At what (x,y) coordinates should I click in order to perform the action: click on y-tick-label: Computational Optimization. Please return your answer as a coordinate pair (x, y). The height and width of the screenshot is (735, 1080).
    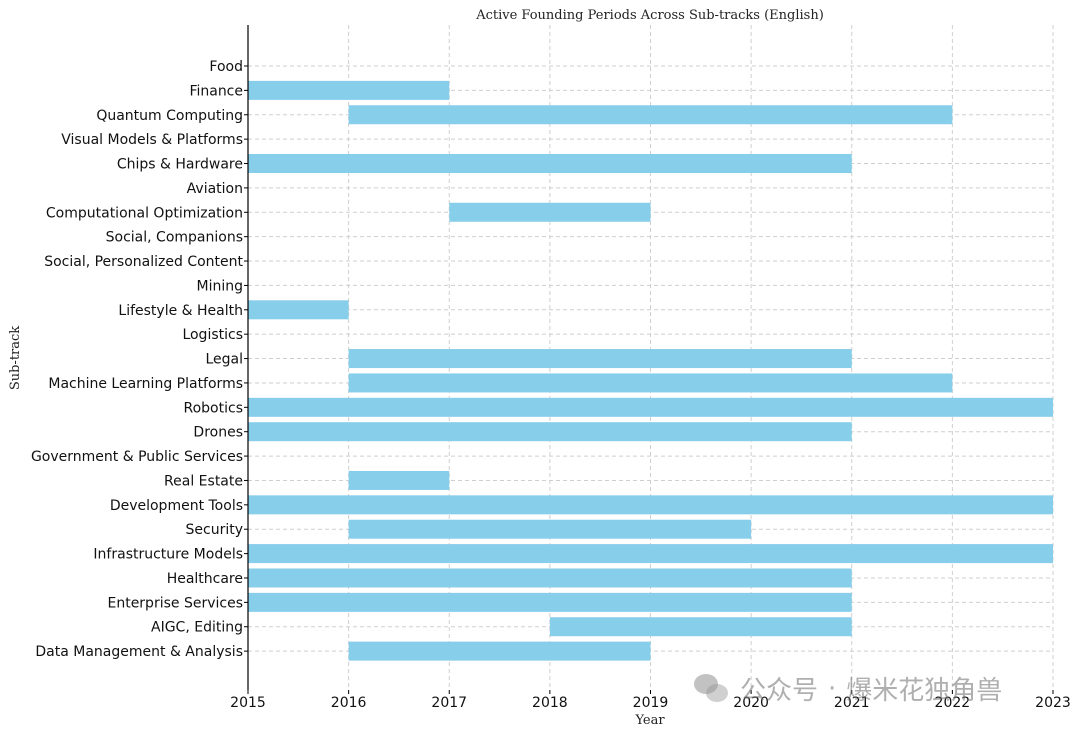
    Looking at the image, I should click on (144, 213).